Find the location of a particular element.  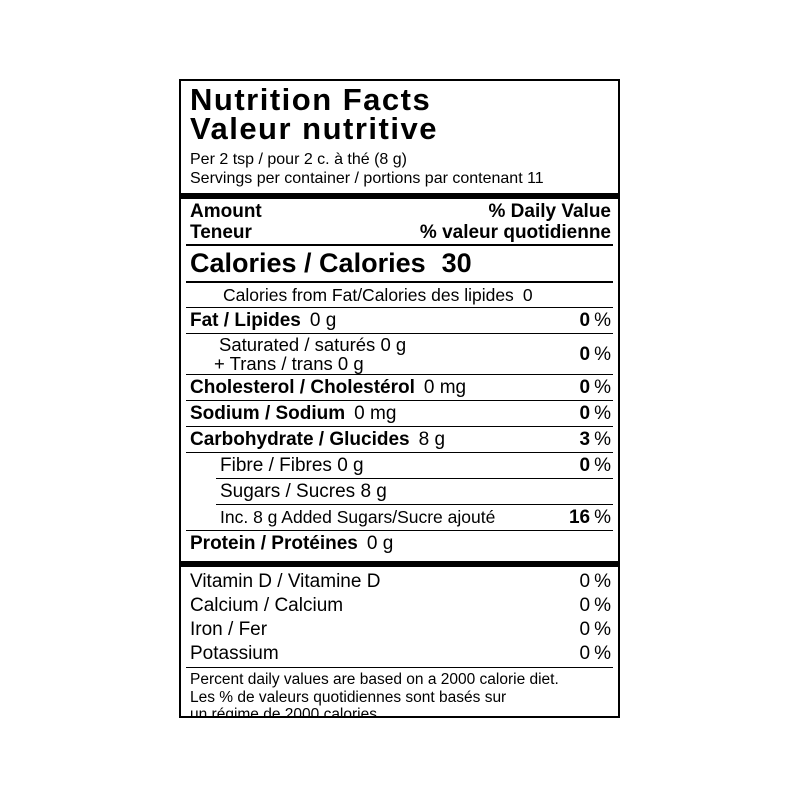

iron-label: Iron / Fer is located at coordinates (229, 629).